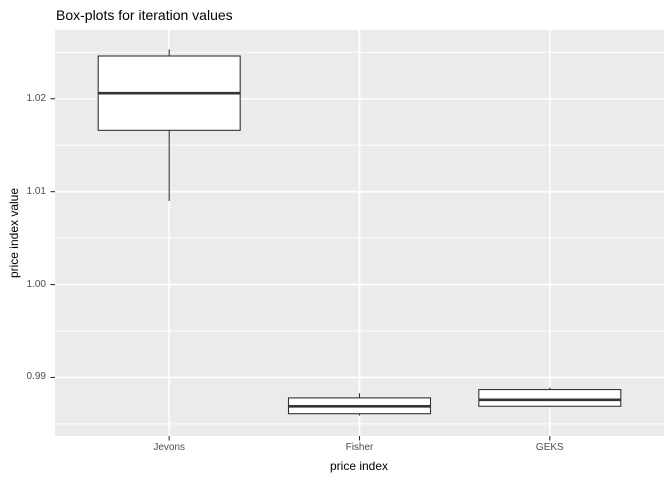 The height and width of the screenshot is (480, 672). Describe the element at coordinates (36, 98) in the screenshot. I see `y-tick-label: 1.02` at that location.